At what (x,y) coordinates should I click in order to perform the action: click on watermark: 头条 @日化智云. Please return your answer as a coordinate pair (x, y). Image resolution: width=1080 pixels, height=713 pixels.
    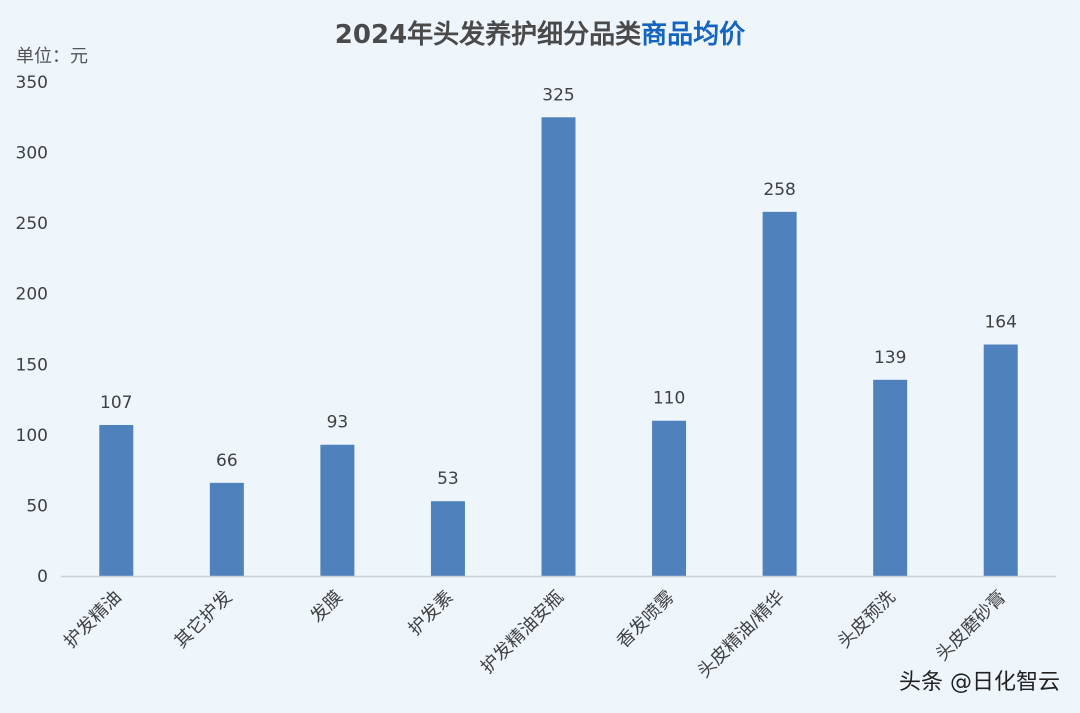
    Looking at the image, I should click on (979, 682).